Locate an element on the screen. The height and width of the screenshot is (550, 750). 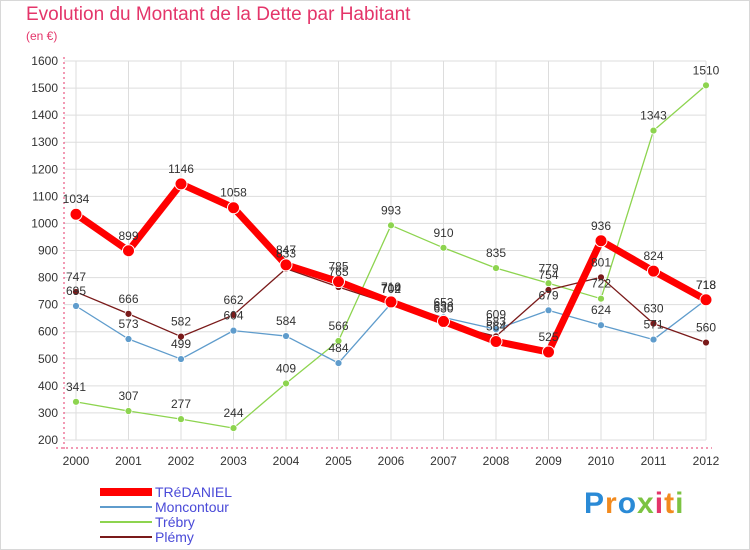
logo-letter: x is located at coordinates (646, 503).